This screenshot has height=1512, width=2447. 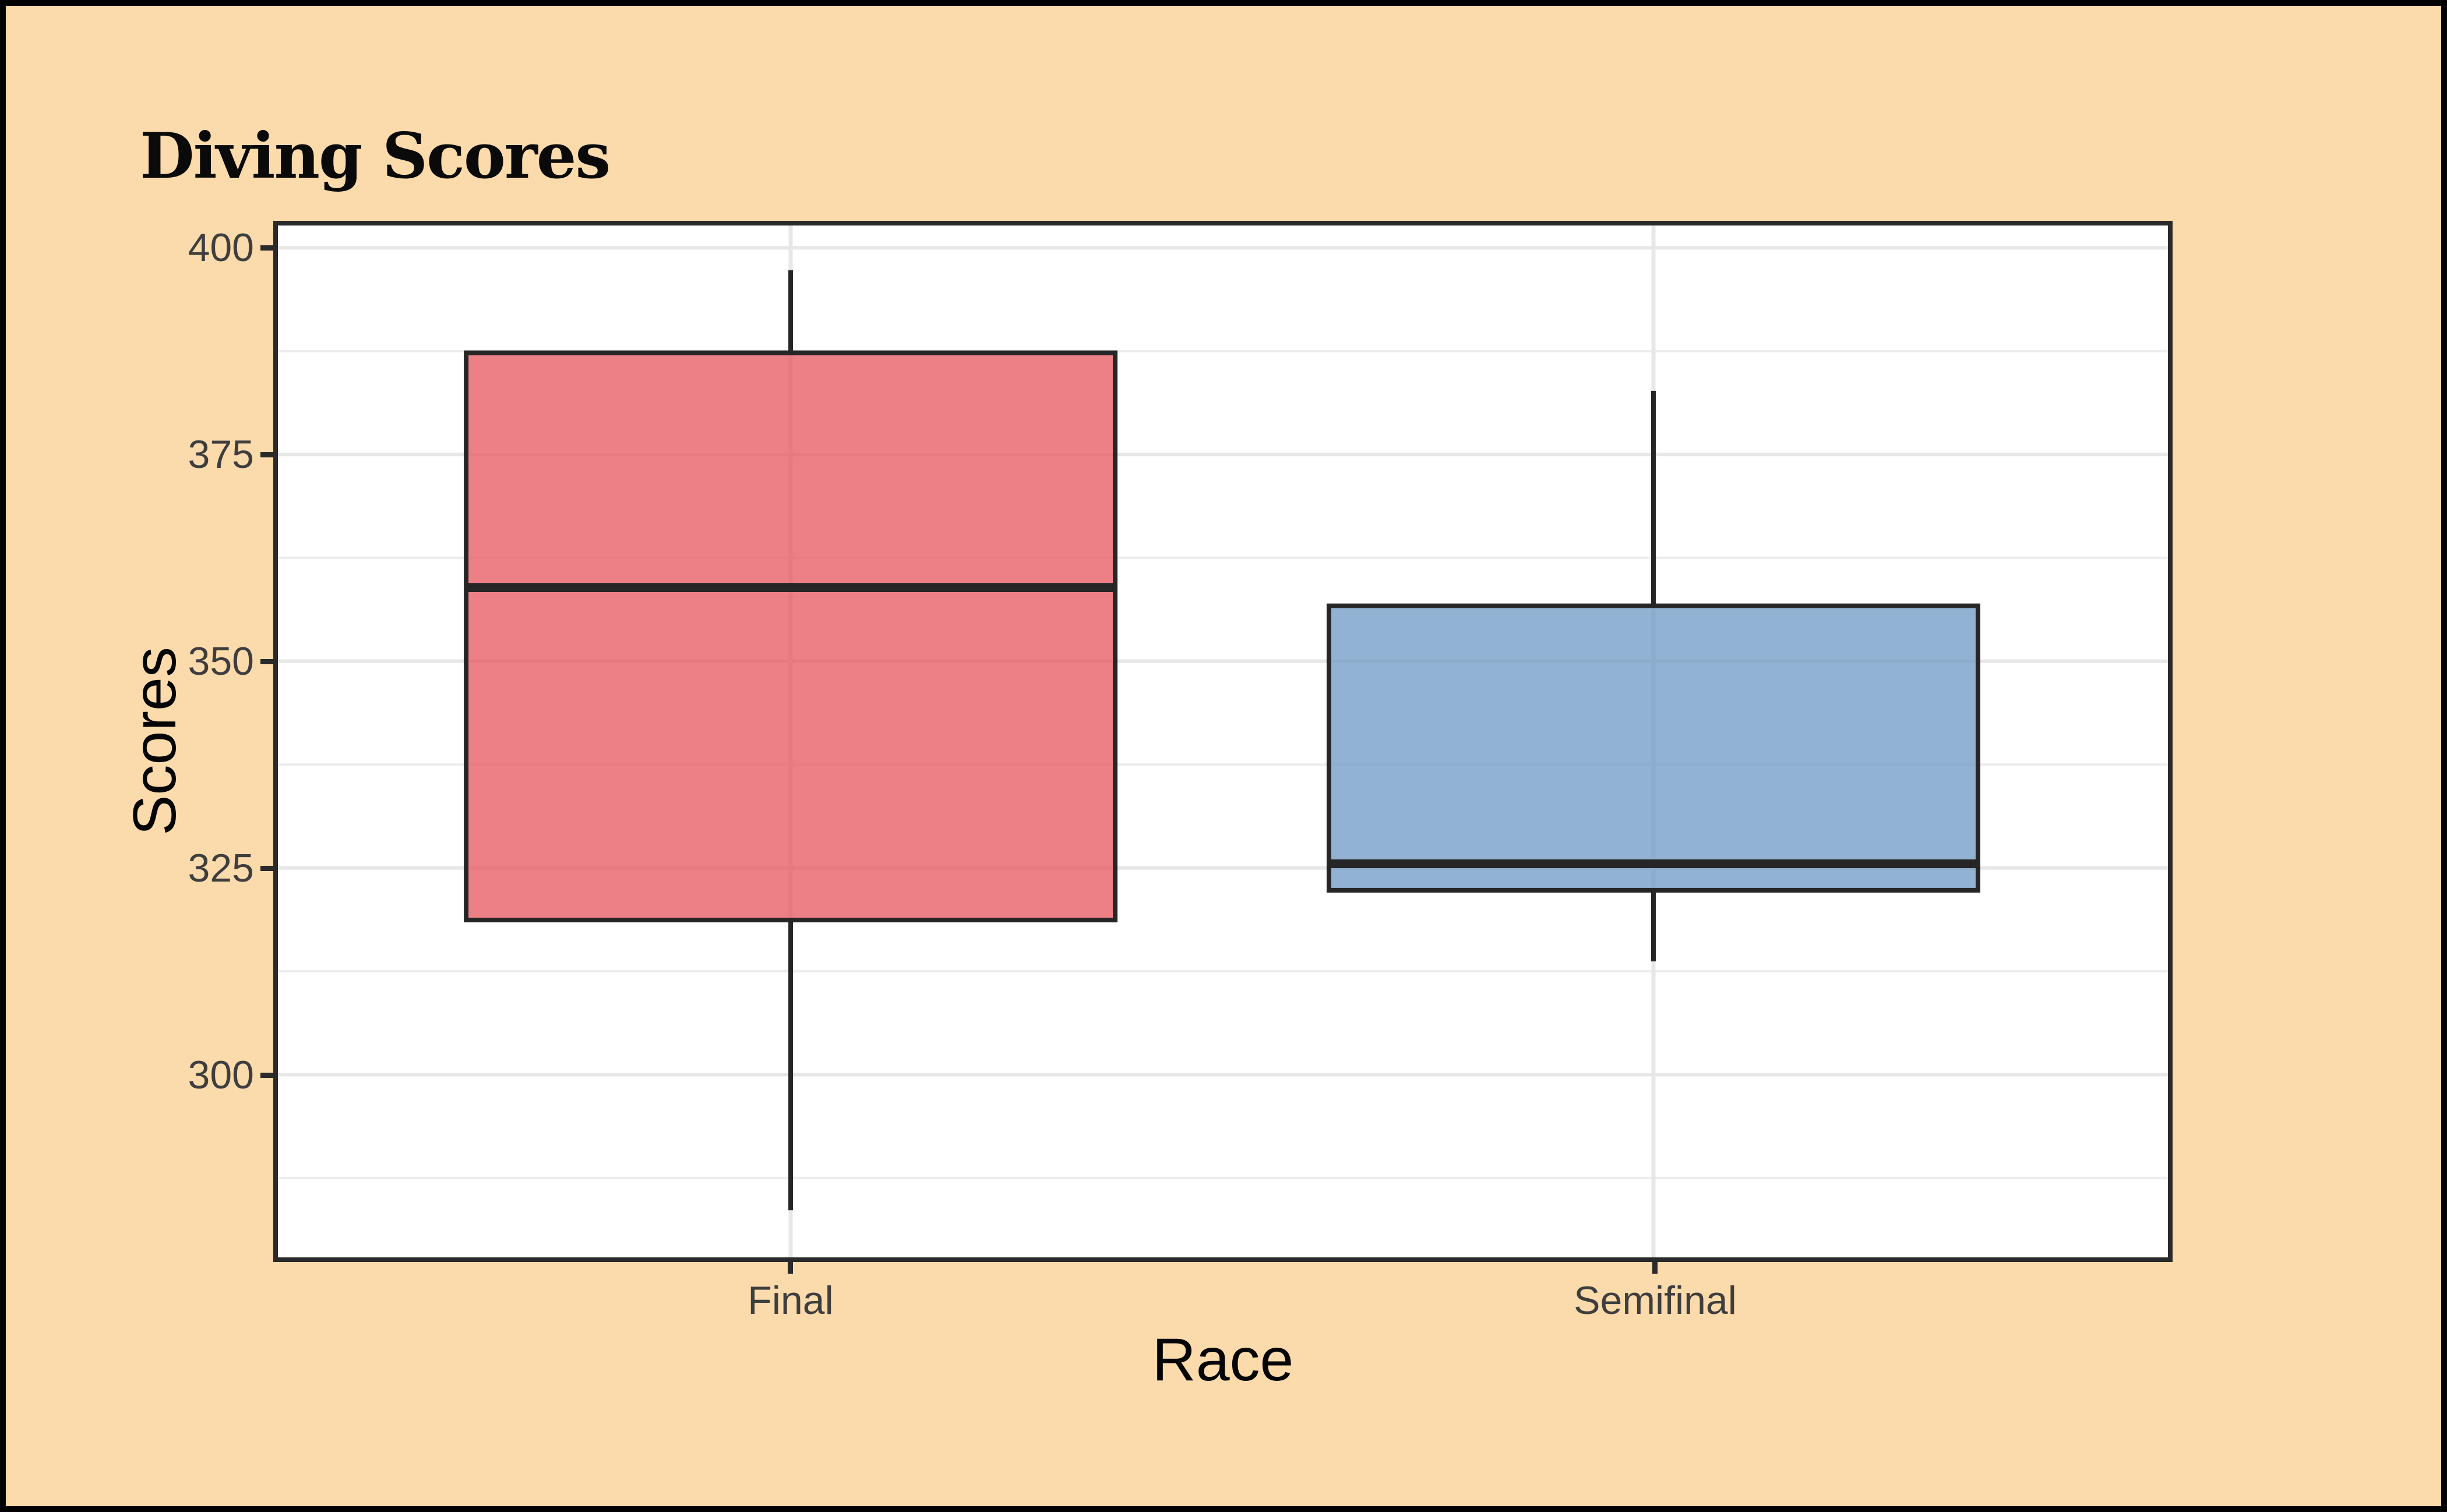 What do you see at coordinates (221, 247) in the screenshot?
I see `y-tick-label-400: 400` at bounding box center [221, 247].